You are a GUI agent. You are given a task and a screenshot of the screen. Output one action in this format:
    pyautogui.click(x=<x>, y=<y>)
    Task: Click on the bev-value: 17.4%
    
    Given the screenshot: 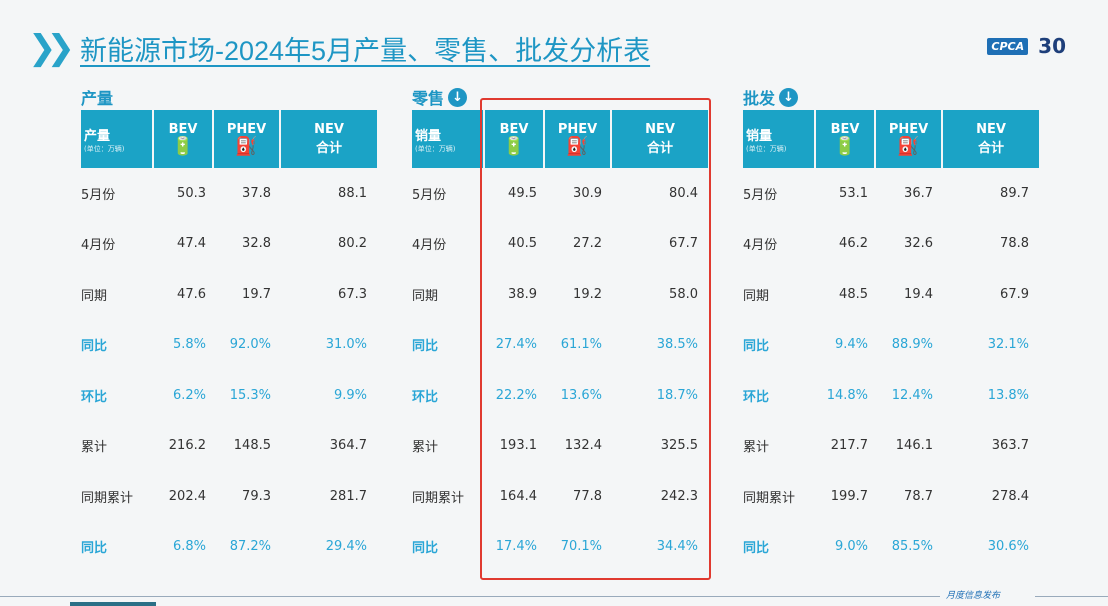 What is the action you would take?
    pyautogui.click(x=516, y=547)
    